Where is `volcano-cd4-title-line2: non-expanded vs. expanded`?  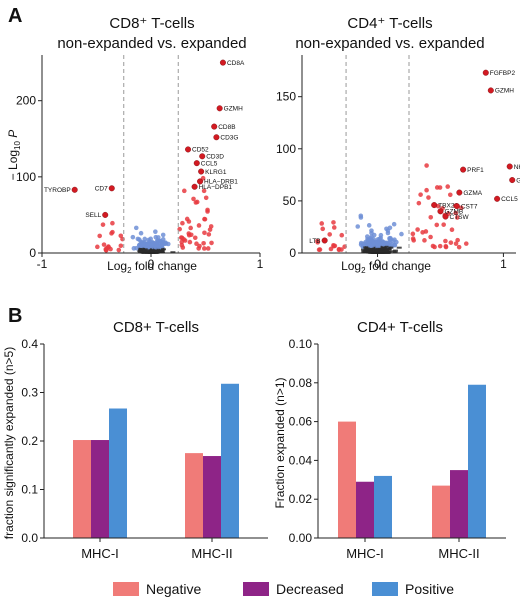
volcano-cd4-title-line2: non-expanded vs. expanded is located at coordinates (389, 43).